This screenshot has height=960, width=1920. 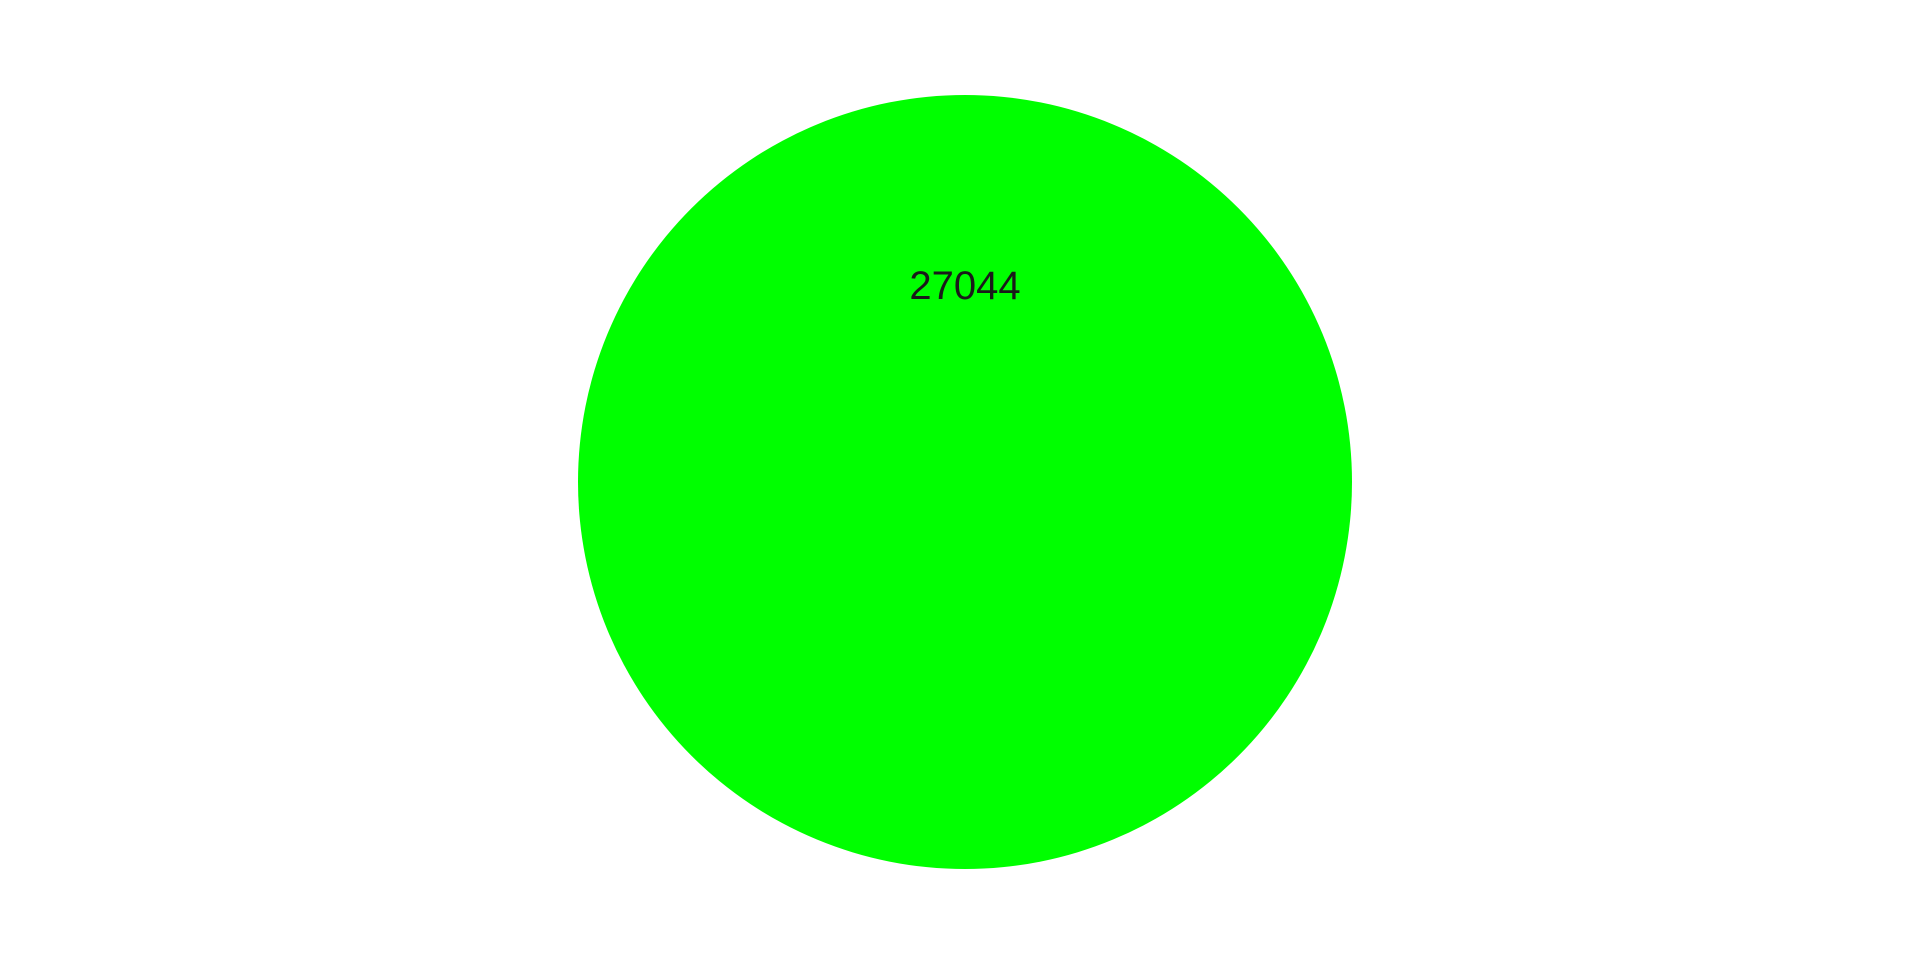 I want to click on pie-slice-label-0: 27044, so click(x=964, y=286).